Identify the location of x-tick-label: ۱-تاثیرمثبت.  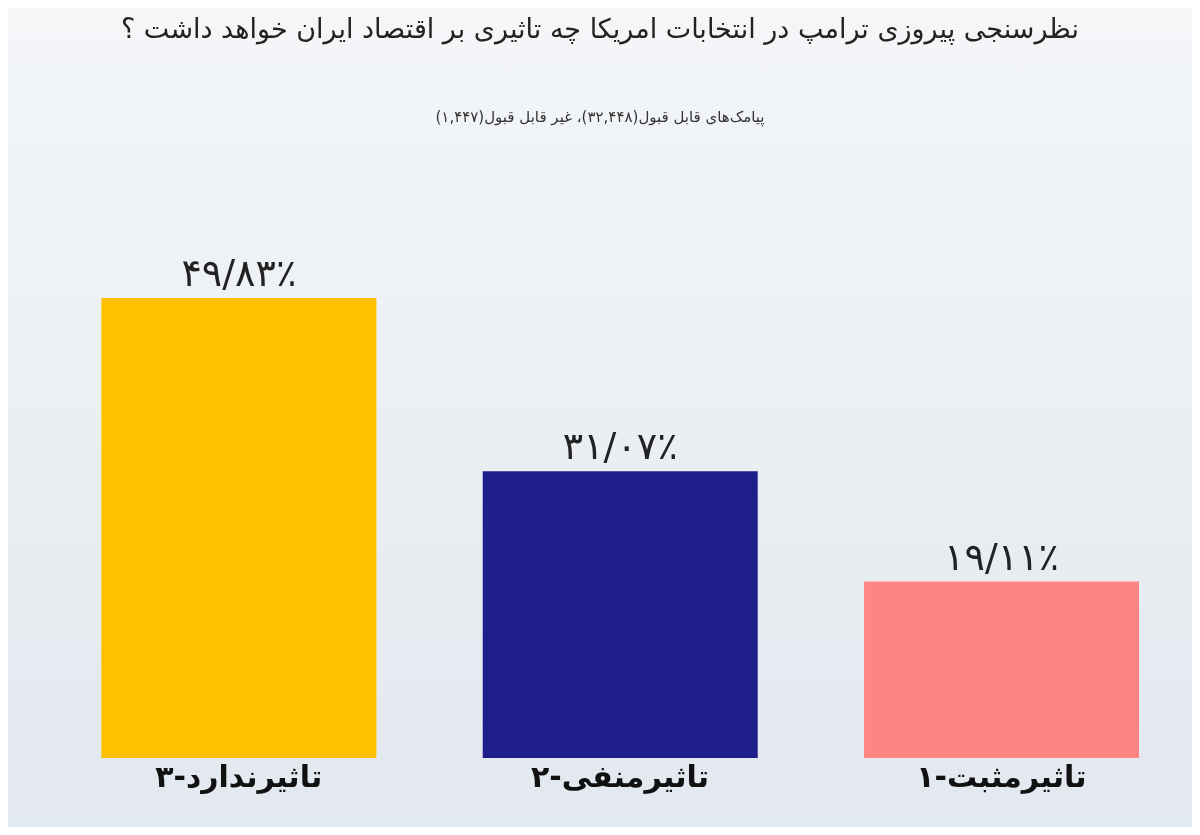
(1001, 777).